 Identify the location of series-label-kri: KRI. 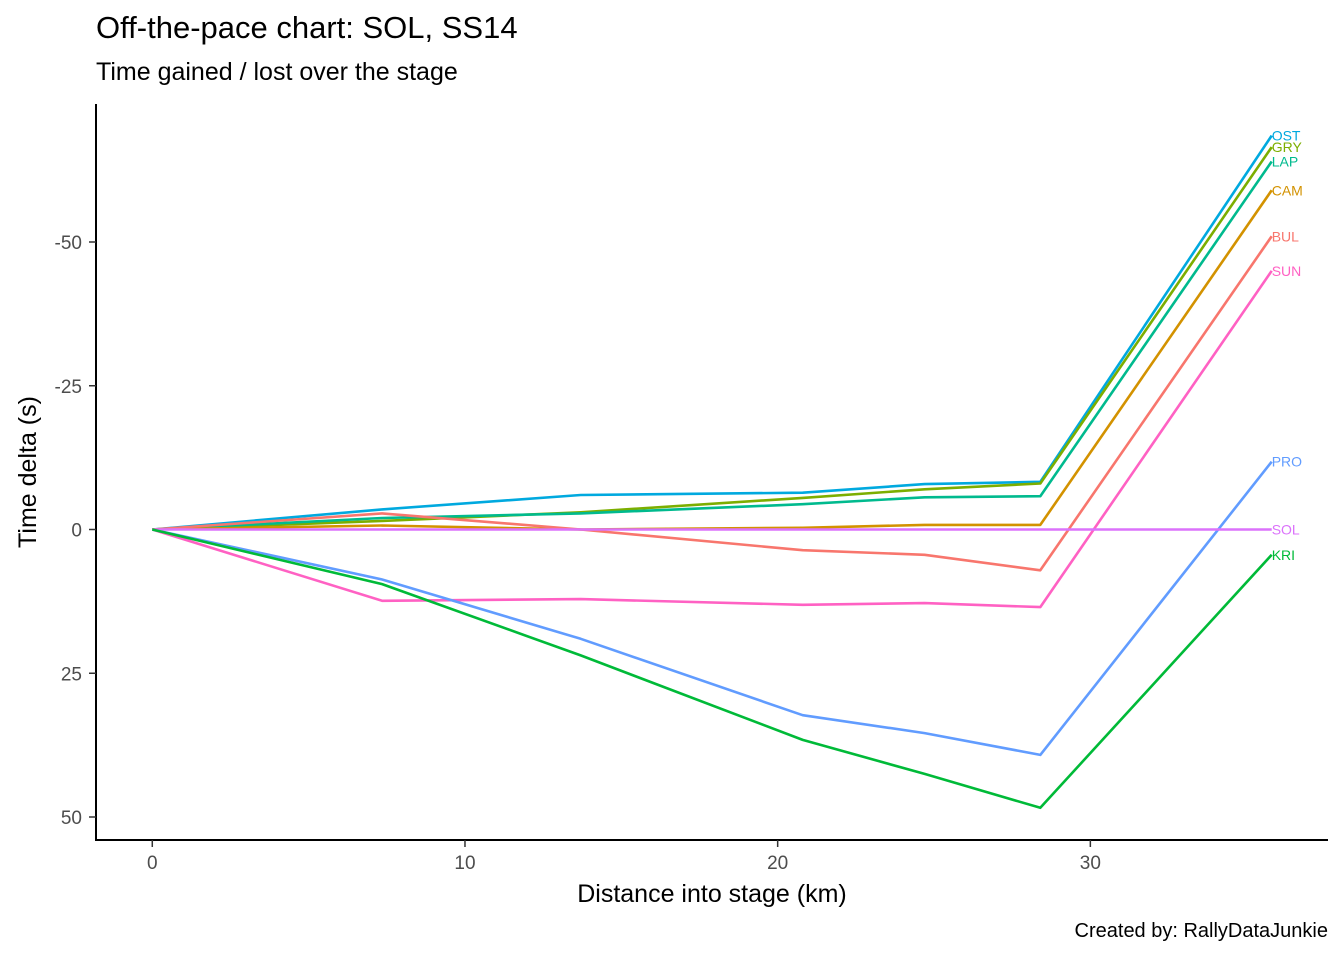
(1283, 555).